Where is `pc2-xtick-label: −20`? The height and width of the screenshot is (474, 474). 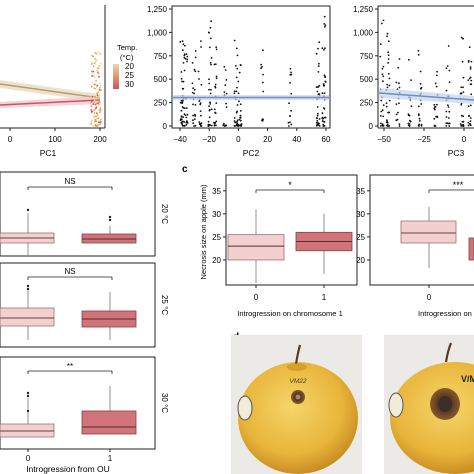
pc2-xtick-label: −20 is located at coordinates (209, 139).